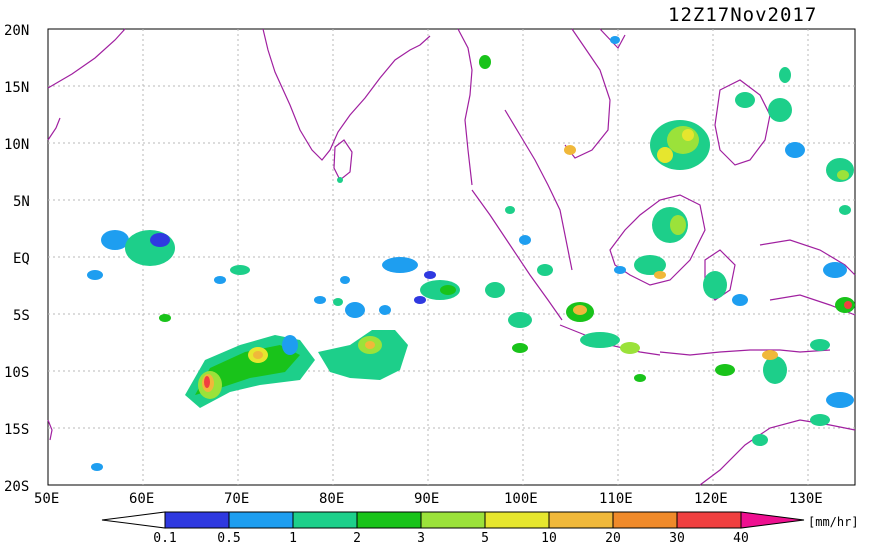 The image size is (880, 544). Describe the element at coordinates (742, 15) in the screenshot. I see `map-title: 12Z17Nov2017` at that location.